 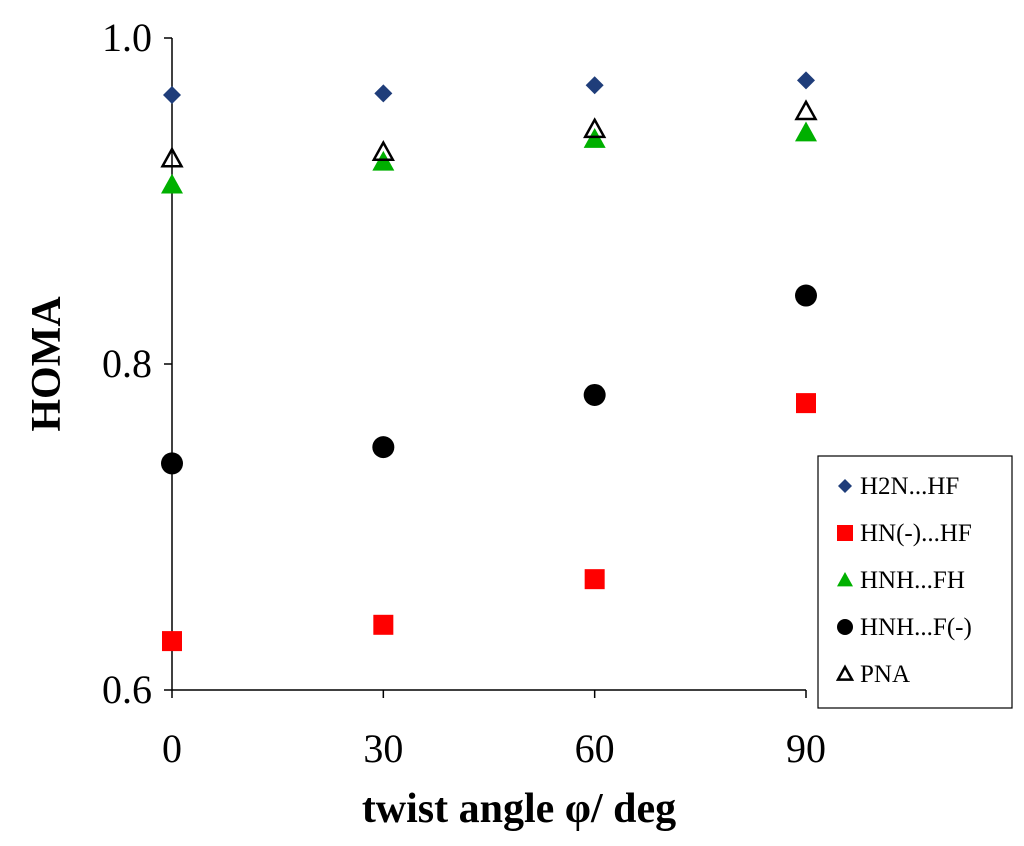 I want to click on x-tick-label: 30, so click(x=383, y=748).